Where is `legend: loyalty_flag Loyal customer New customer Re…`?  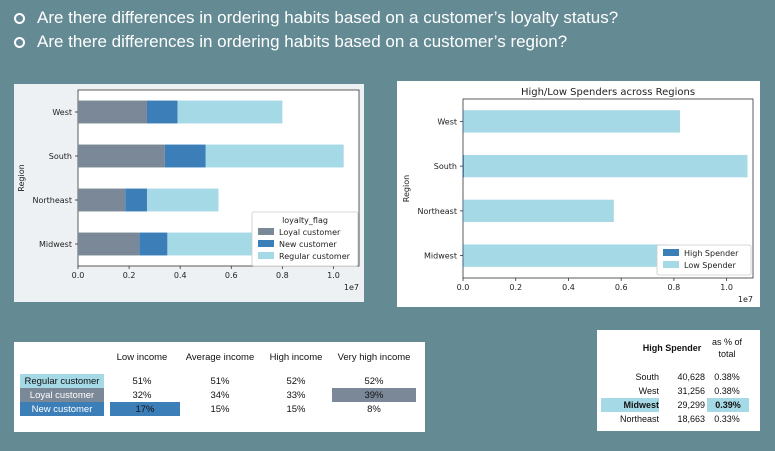 legend: loyalty_flag Loyal customer New customer Re… is located at coordinates (305, 239).